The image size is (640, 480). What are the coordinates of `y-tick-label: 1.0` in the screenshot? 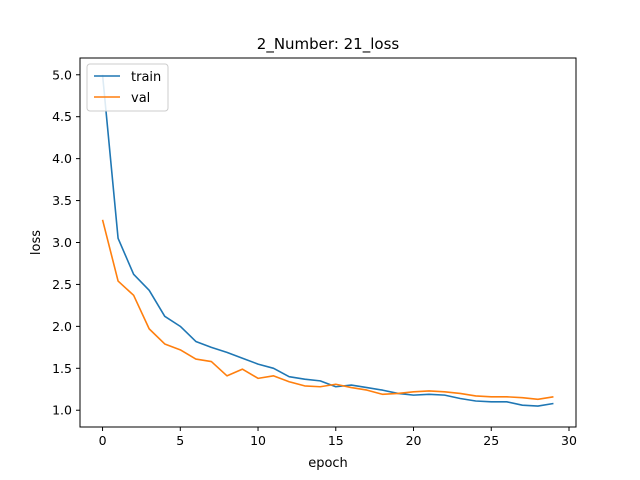 It's located at (62, 410).